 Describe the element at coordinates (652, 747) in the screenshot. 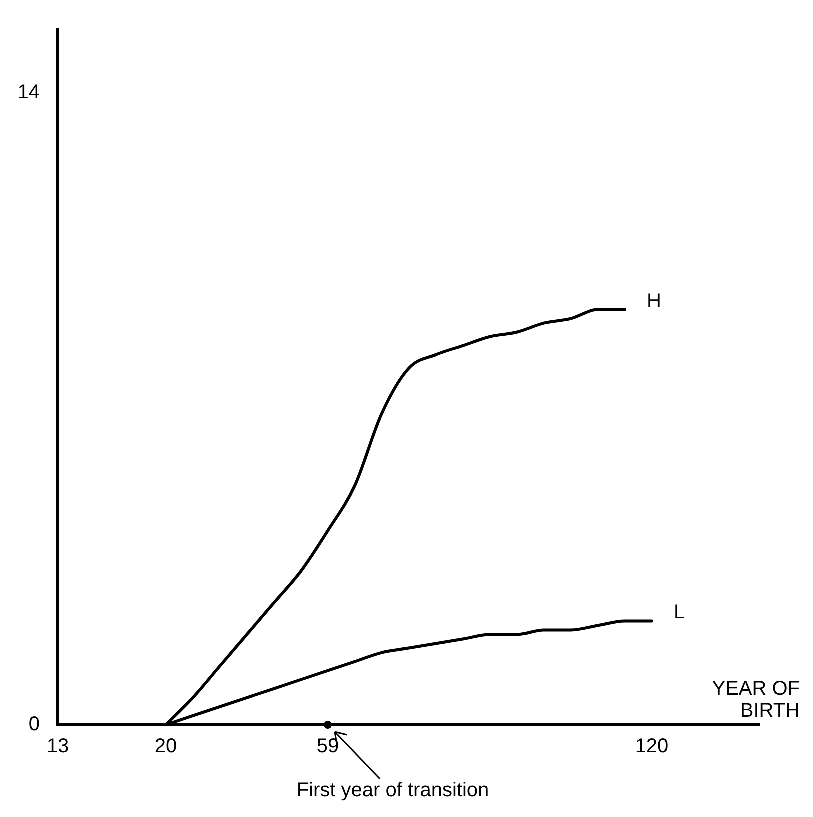

I see `x-tick-label: 120` at that location.